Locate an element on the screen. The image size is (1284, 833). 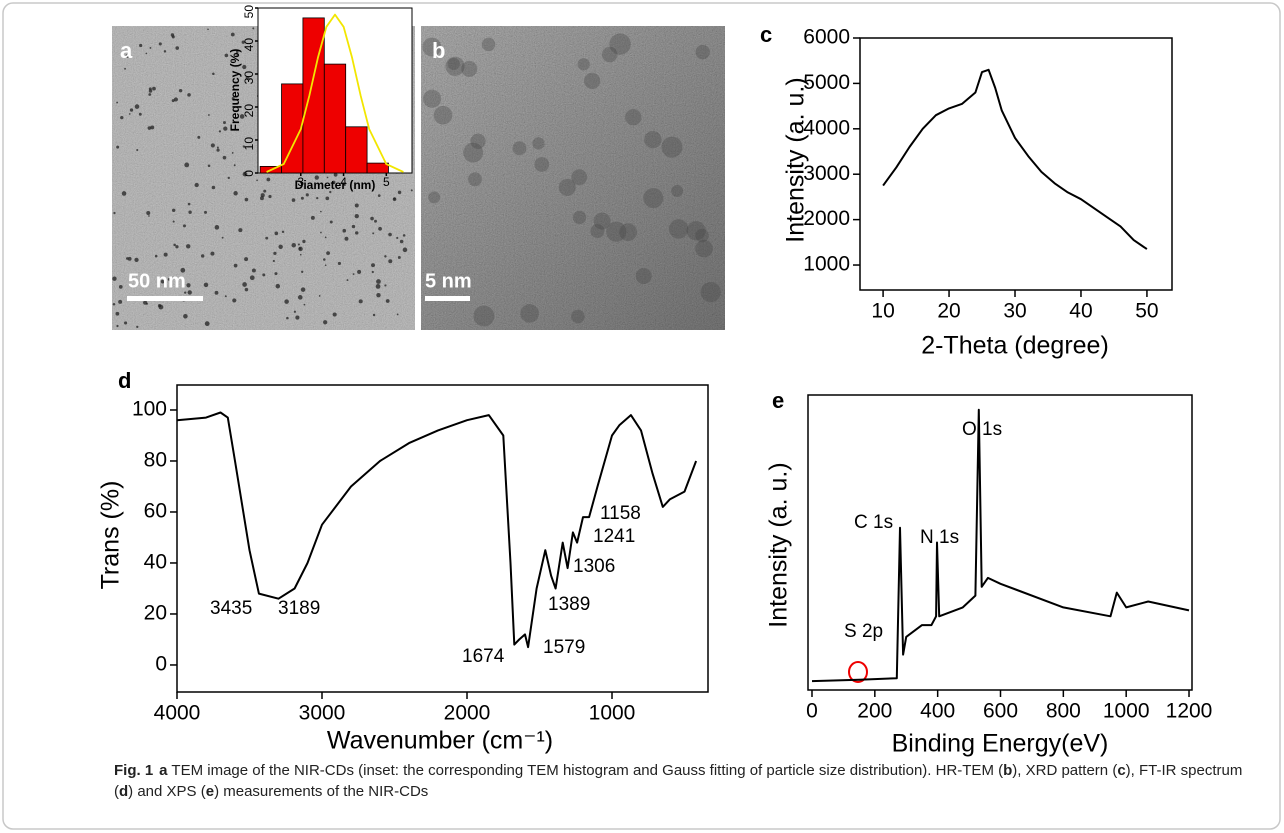
y-tick-label: 2000 is located at coordinates (826, 218).